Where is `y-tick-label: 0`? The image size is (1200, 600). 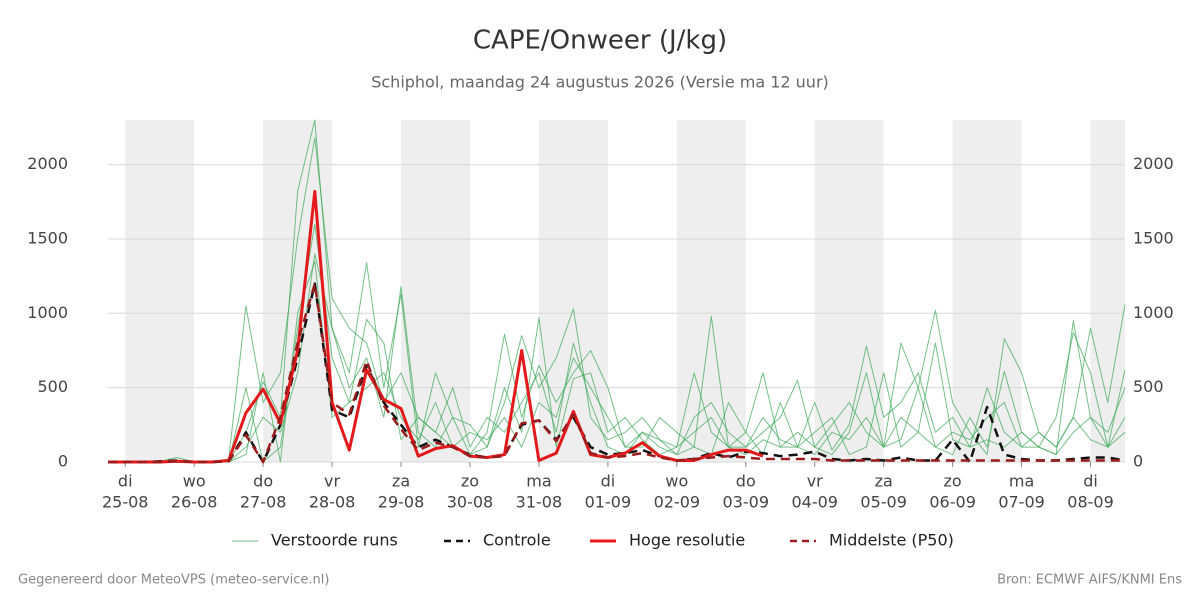
y-tick-label: 0 is located at coordinates (63, 461).